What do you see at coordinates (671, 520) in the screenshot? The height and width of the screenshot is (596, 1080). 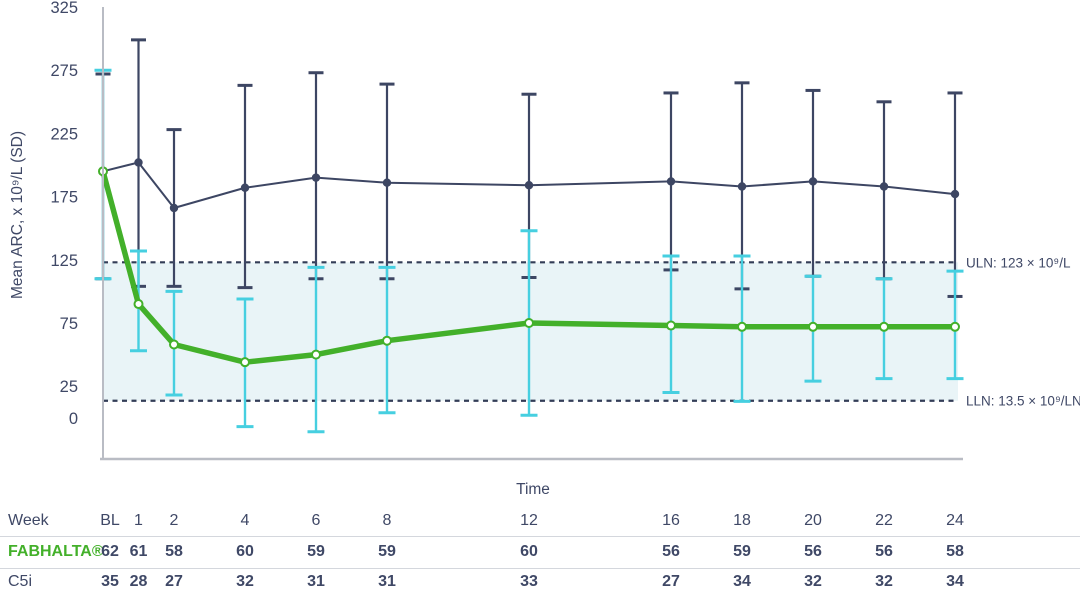 I see `week-header-cell: 16` at bounding box center [671, 520].